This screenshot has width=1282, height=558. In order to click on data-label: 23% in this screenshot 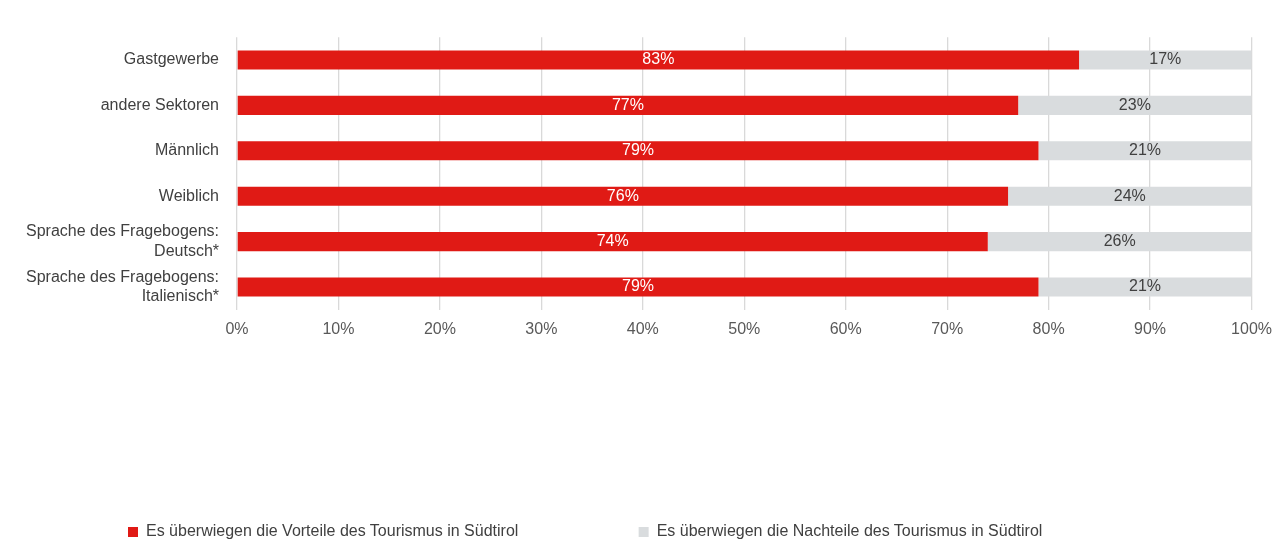, I will do `click(1134, 104)`.